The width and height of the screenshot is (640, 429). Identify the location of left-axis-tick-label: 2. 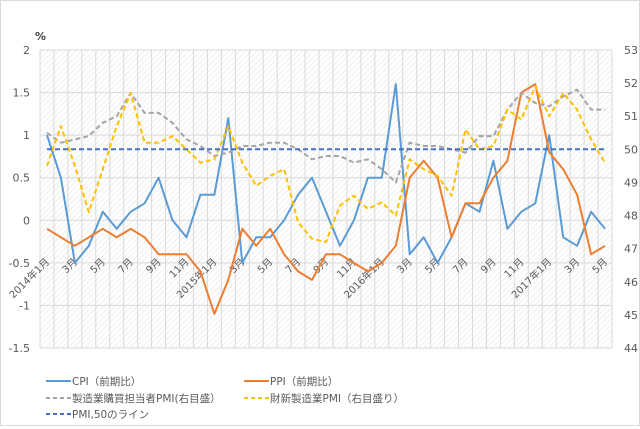
(26, 50).